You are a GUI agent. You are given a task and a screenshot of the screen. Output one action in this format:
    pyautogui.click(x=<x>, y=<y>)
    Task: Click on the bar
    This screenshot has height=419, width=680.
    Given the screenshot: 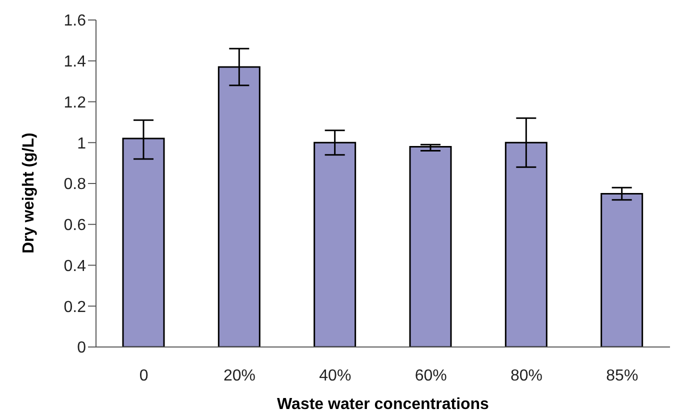 What is the action you would take?
    pyautogui.click(x=430, y=246)
    